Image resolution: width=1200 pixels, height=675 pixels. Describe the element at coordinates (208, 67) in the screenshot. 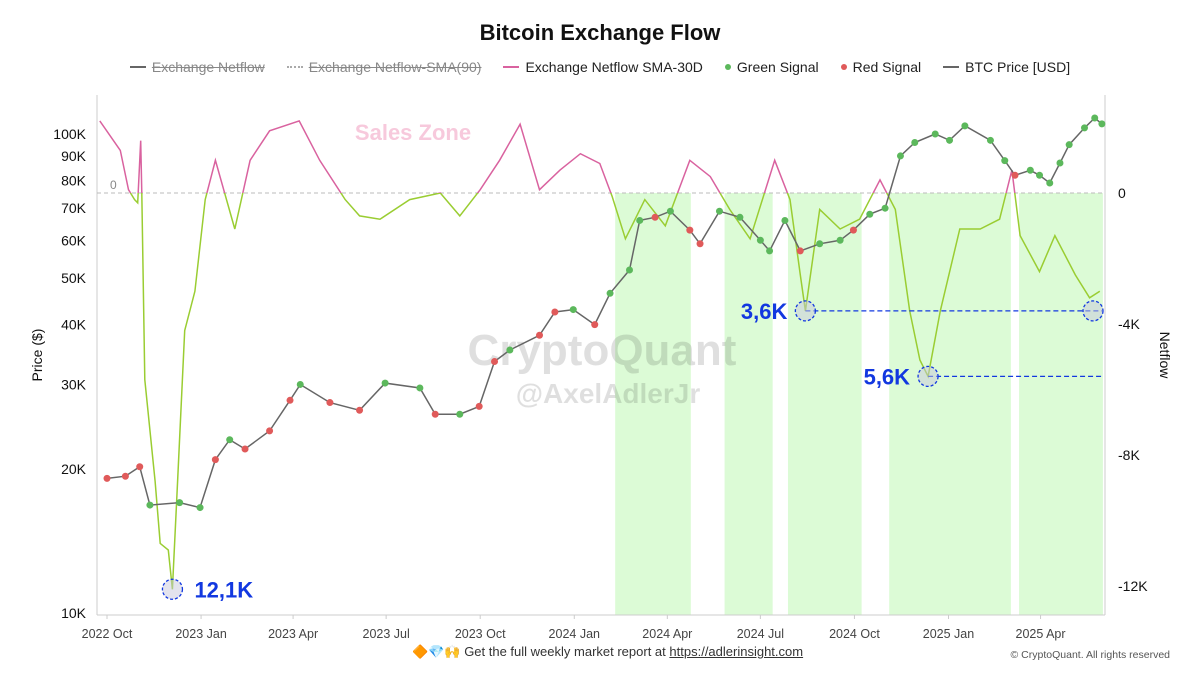

I see `legend-label: Exchange Netflow` at that location.